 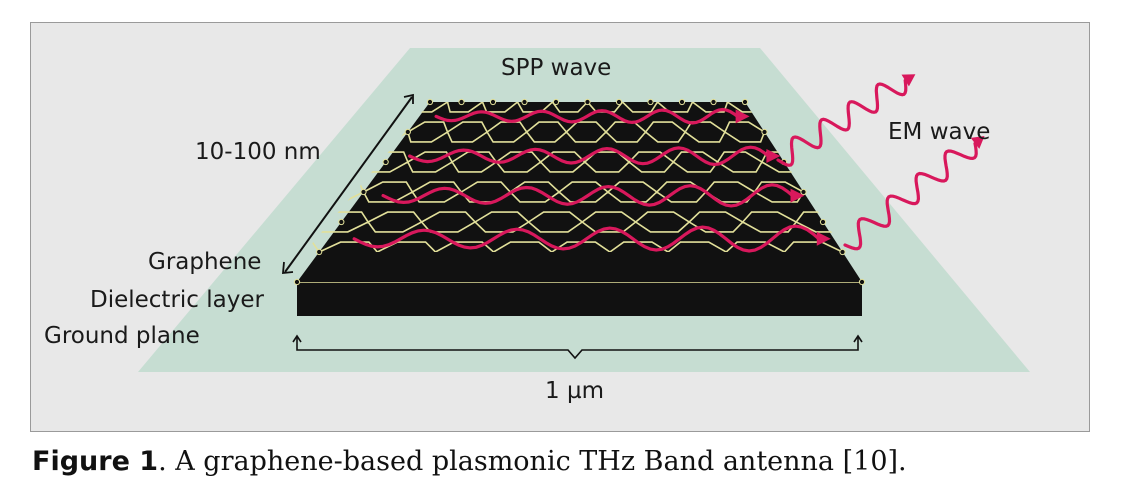 I want to click on thickness-arrow, so click(x=348, y=184).